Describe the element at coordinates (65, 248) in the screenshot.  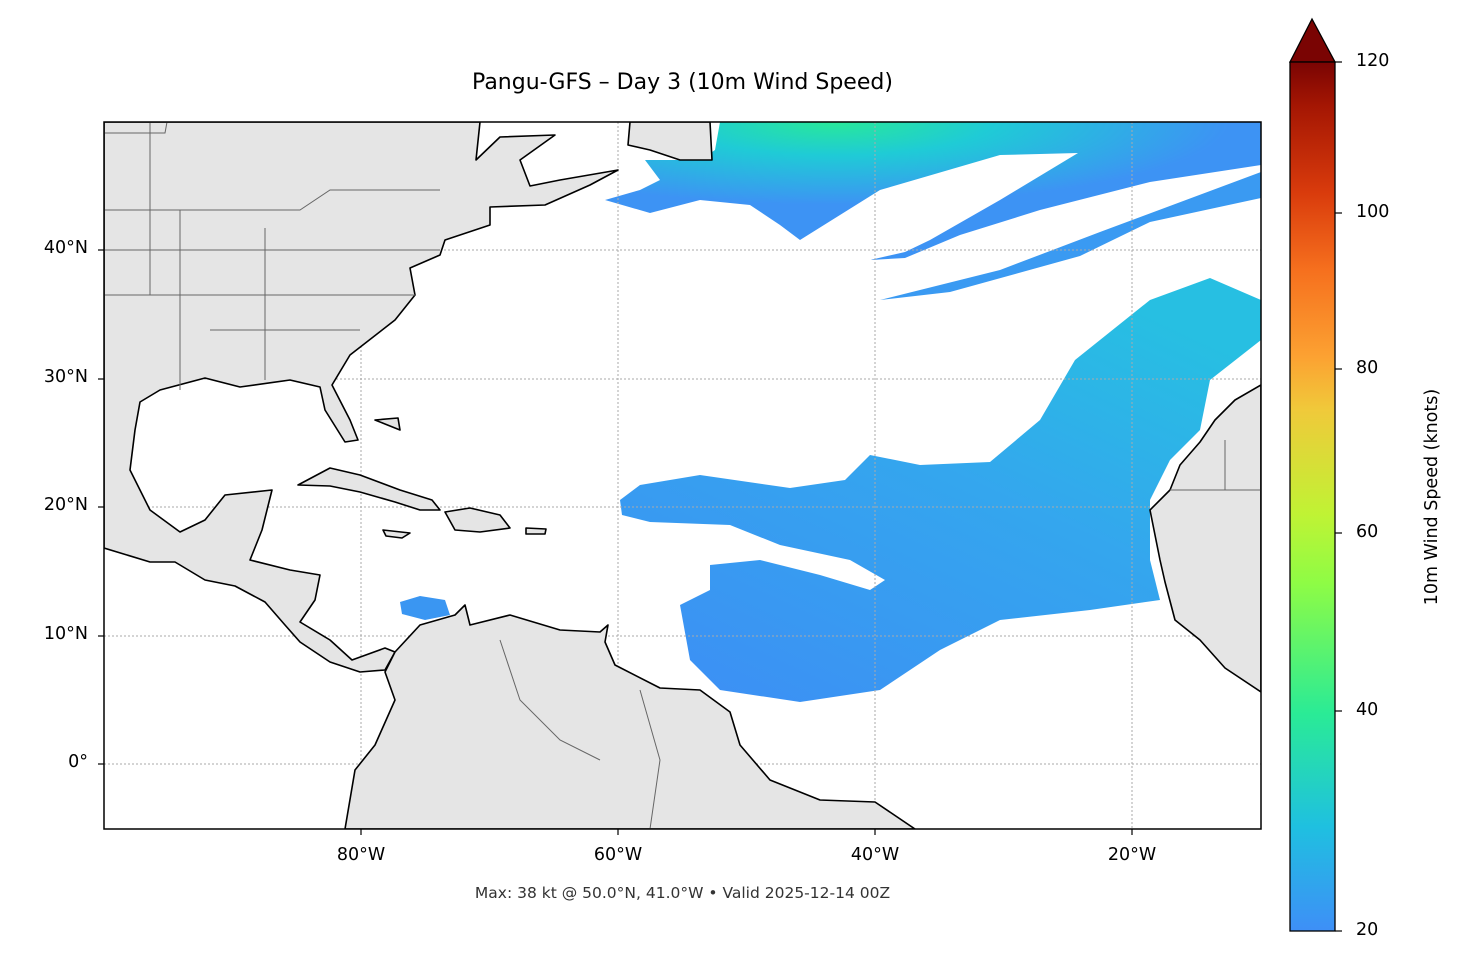
I see `lat-label: 40°N` at that location.